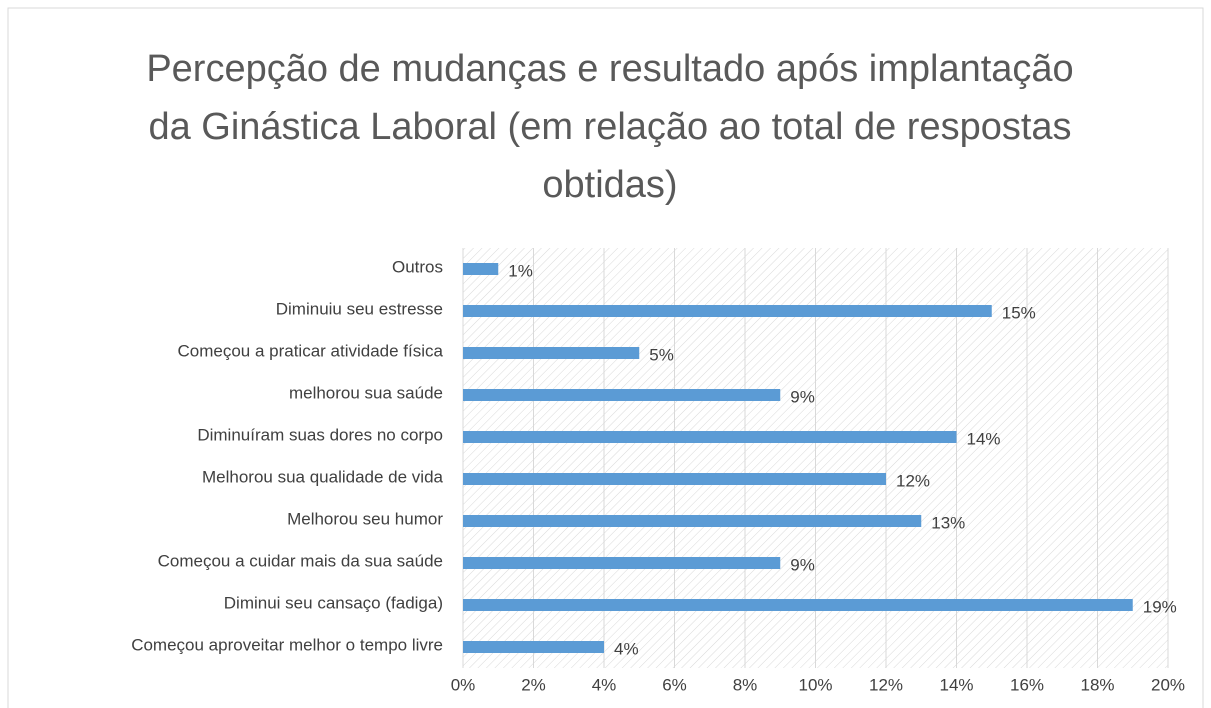 The width and height of the screenshot is (1211, 708). I want to click on x-tick-label: 16%, so click(1027, 684).